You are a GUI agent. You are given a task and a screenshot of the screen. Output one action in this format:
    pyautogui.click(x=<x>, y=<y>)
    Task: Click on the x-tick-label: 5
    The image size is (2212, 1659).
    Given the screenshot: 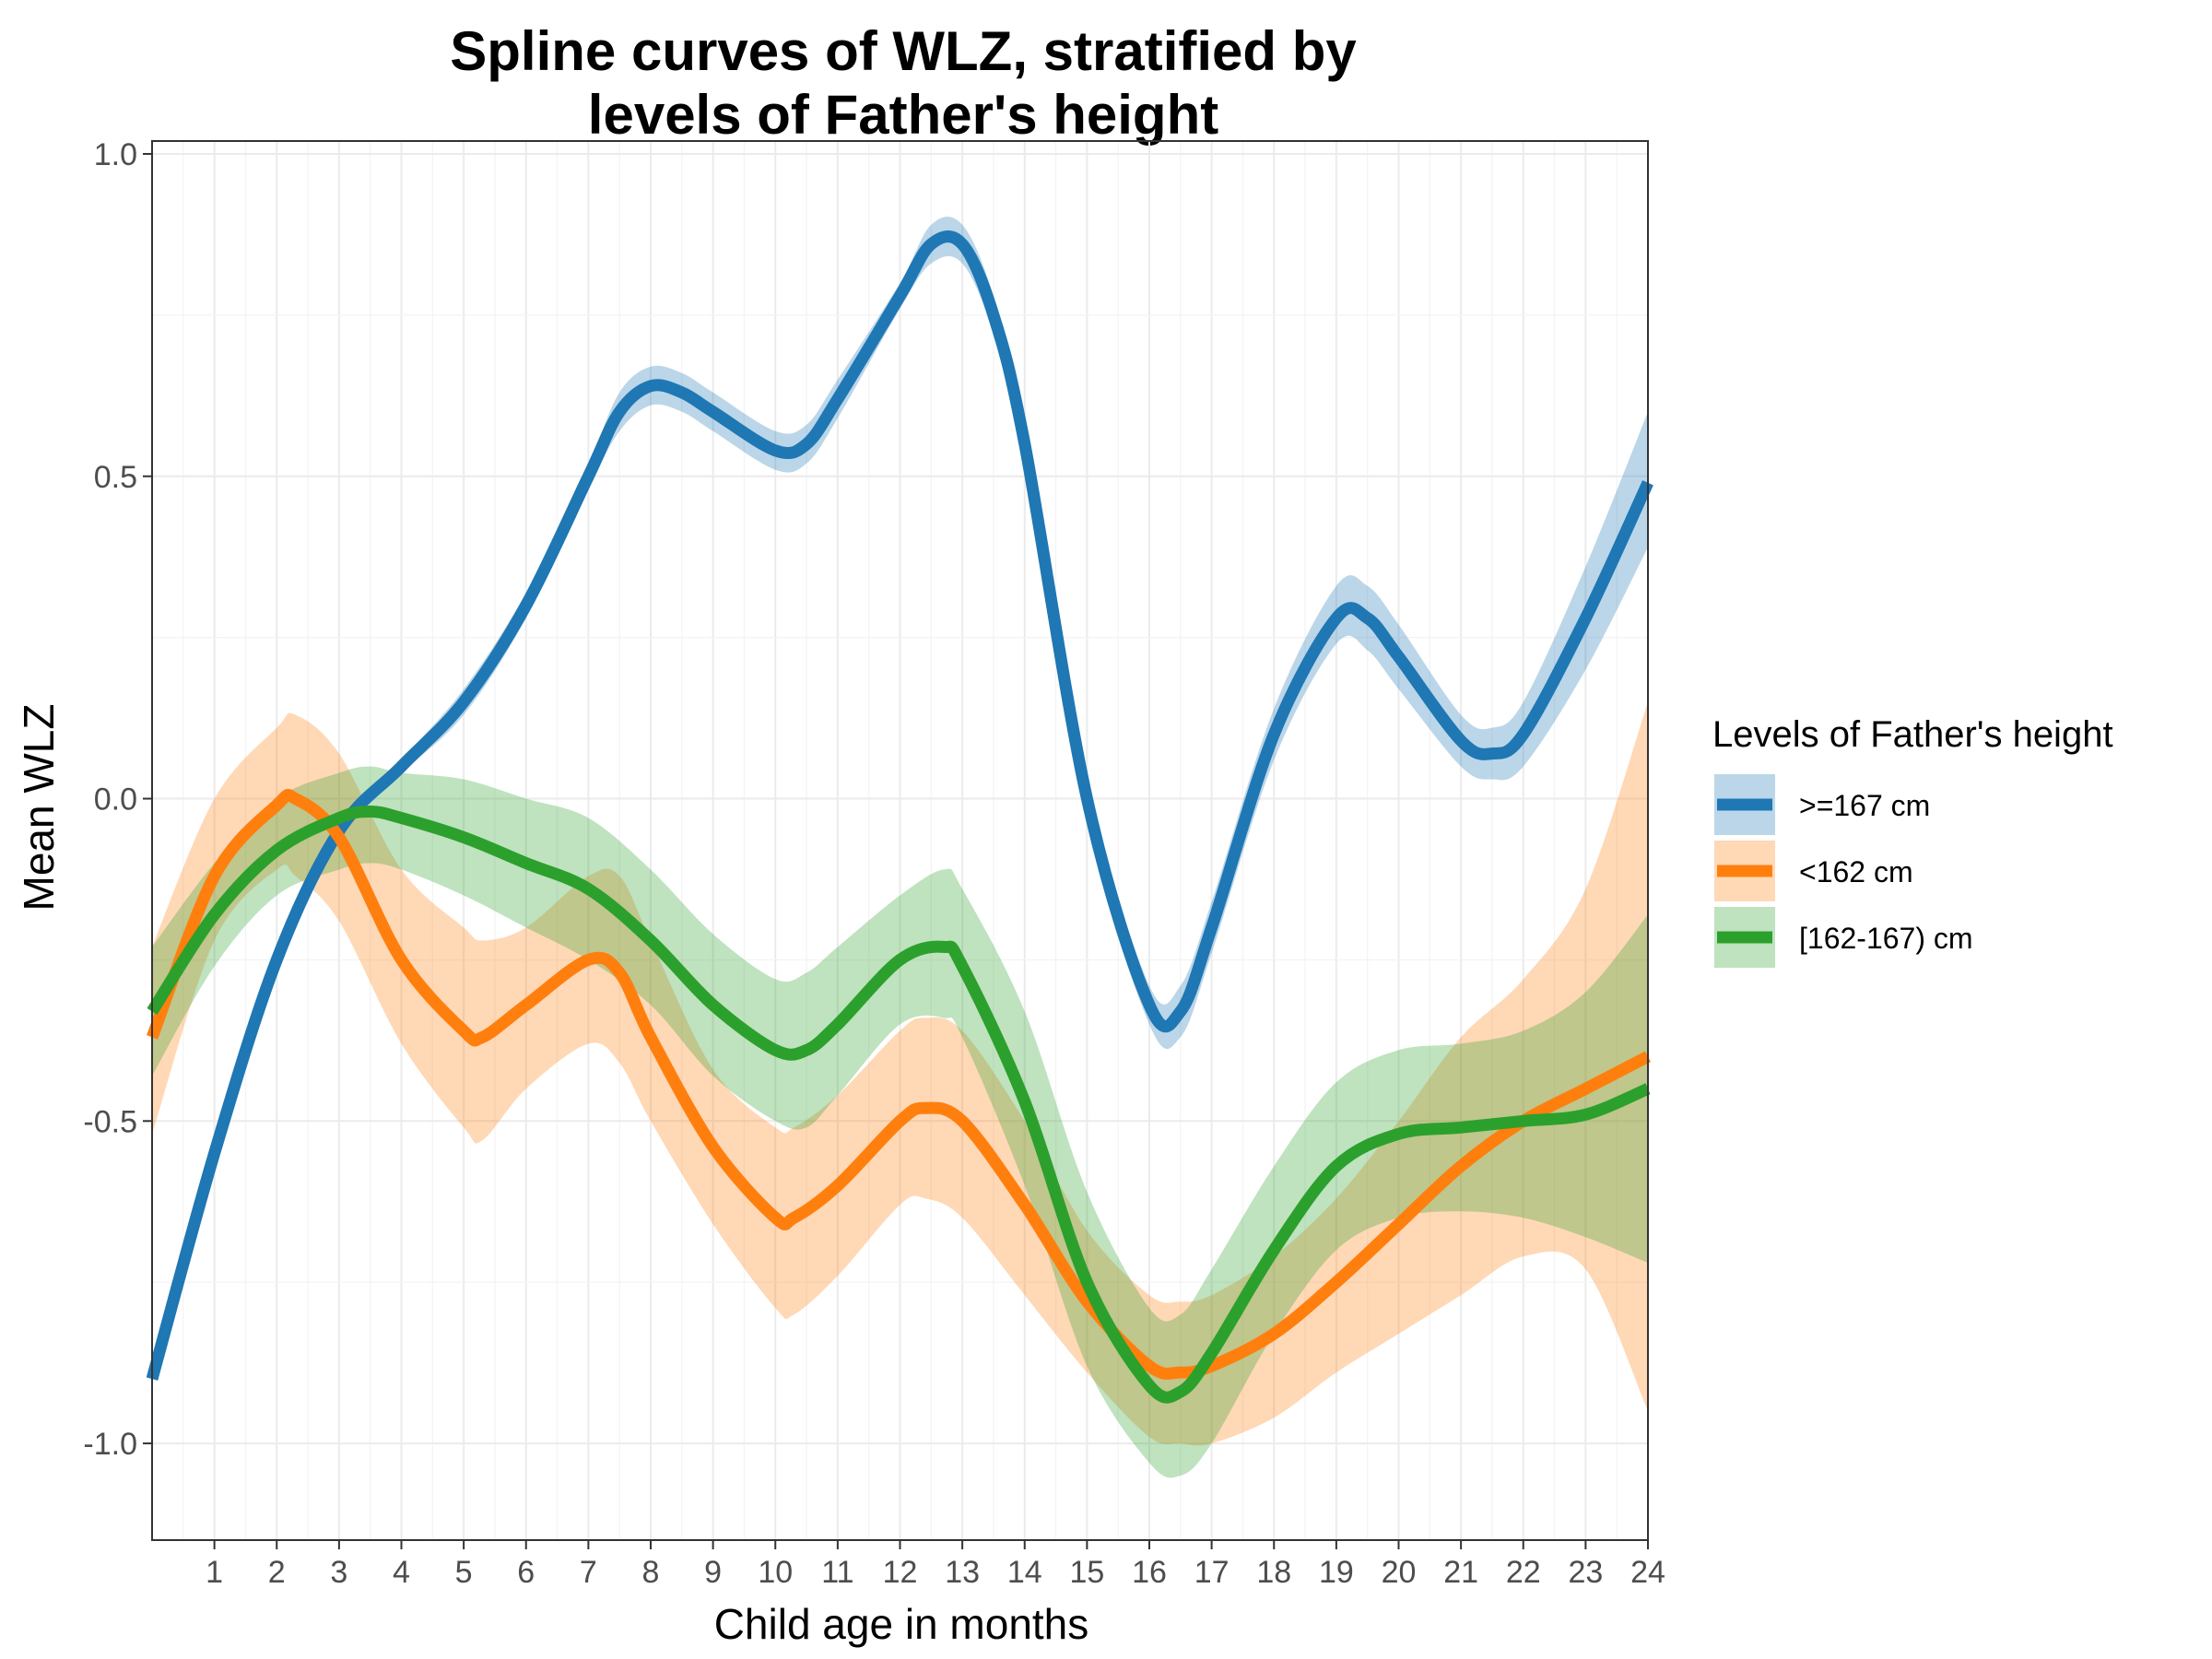 What is the action you would take?
    pyautogui.click(x=464, y=1572)
    